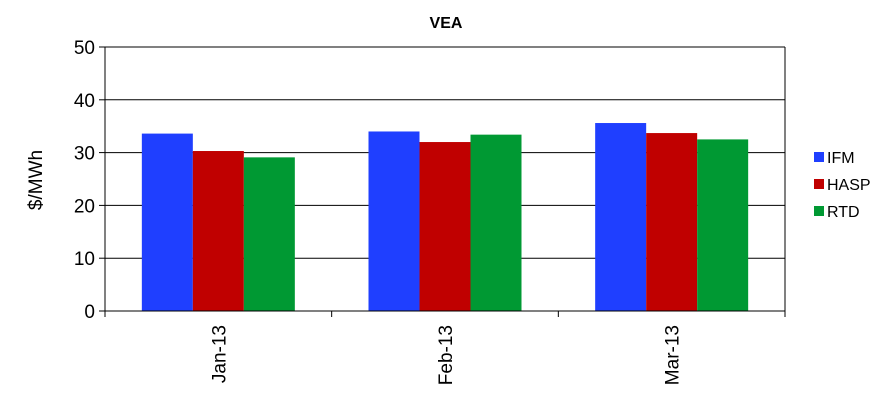 The image size is (896, 415). Describe the element at coordinates (84, 180) in the screenshot. I see `y-tick-labels: 0 10 20 30 40 50` at that location.